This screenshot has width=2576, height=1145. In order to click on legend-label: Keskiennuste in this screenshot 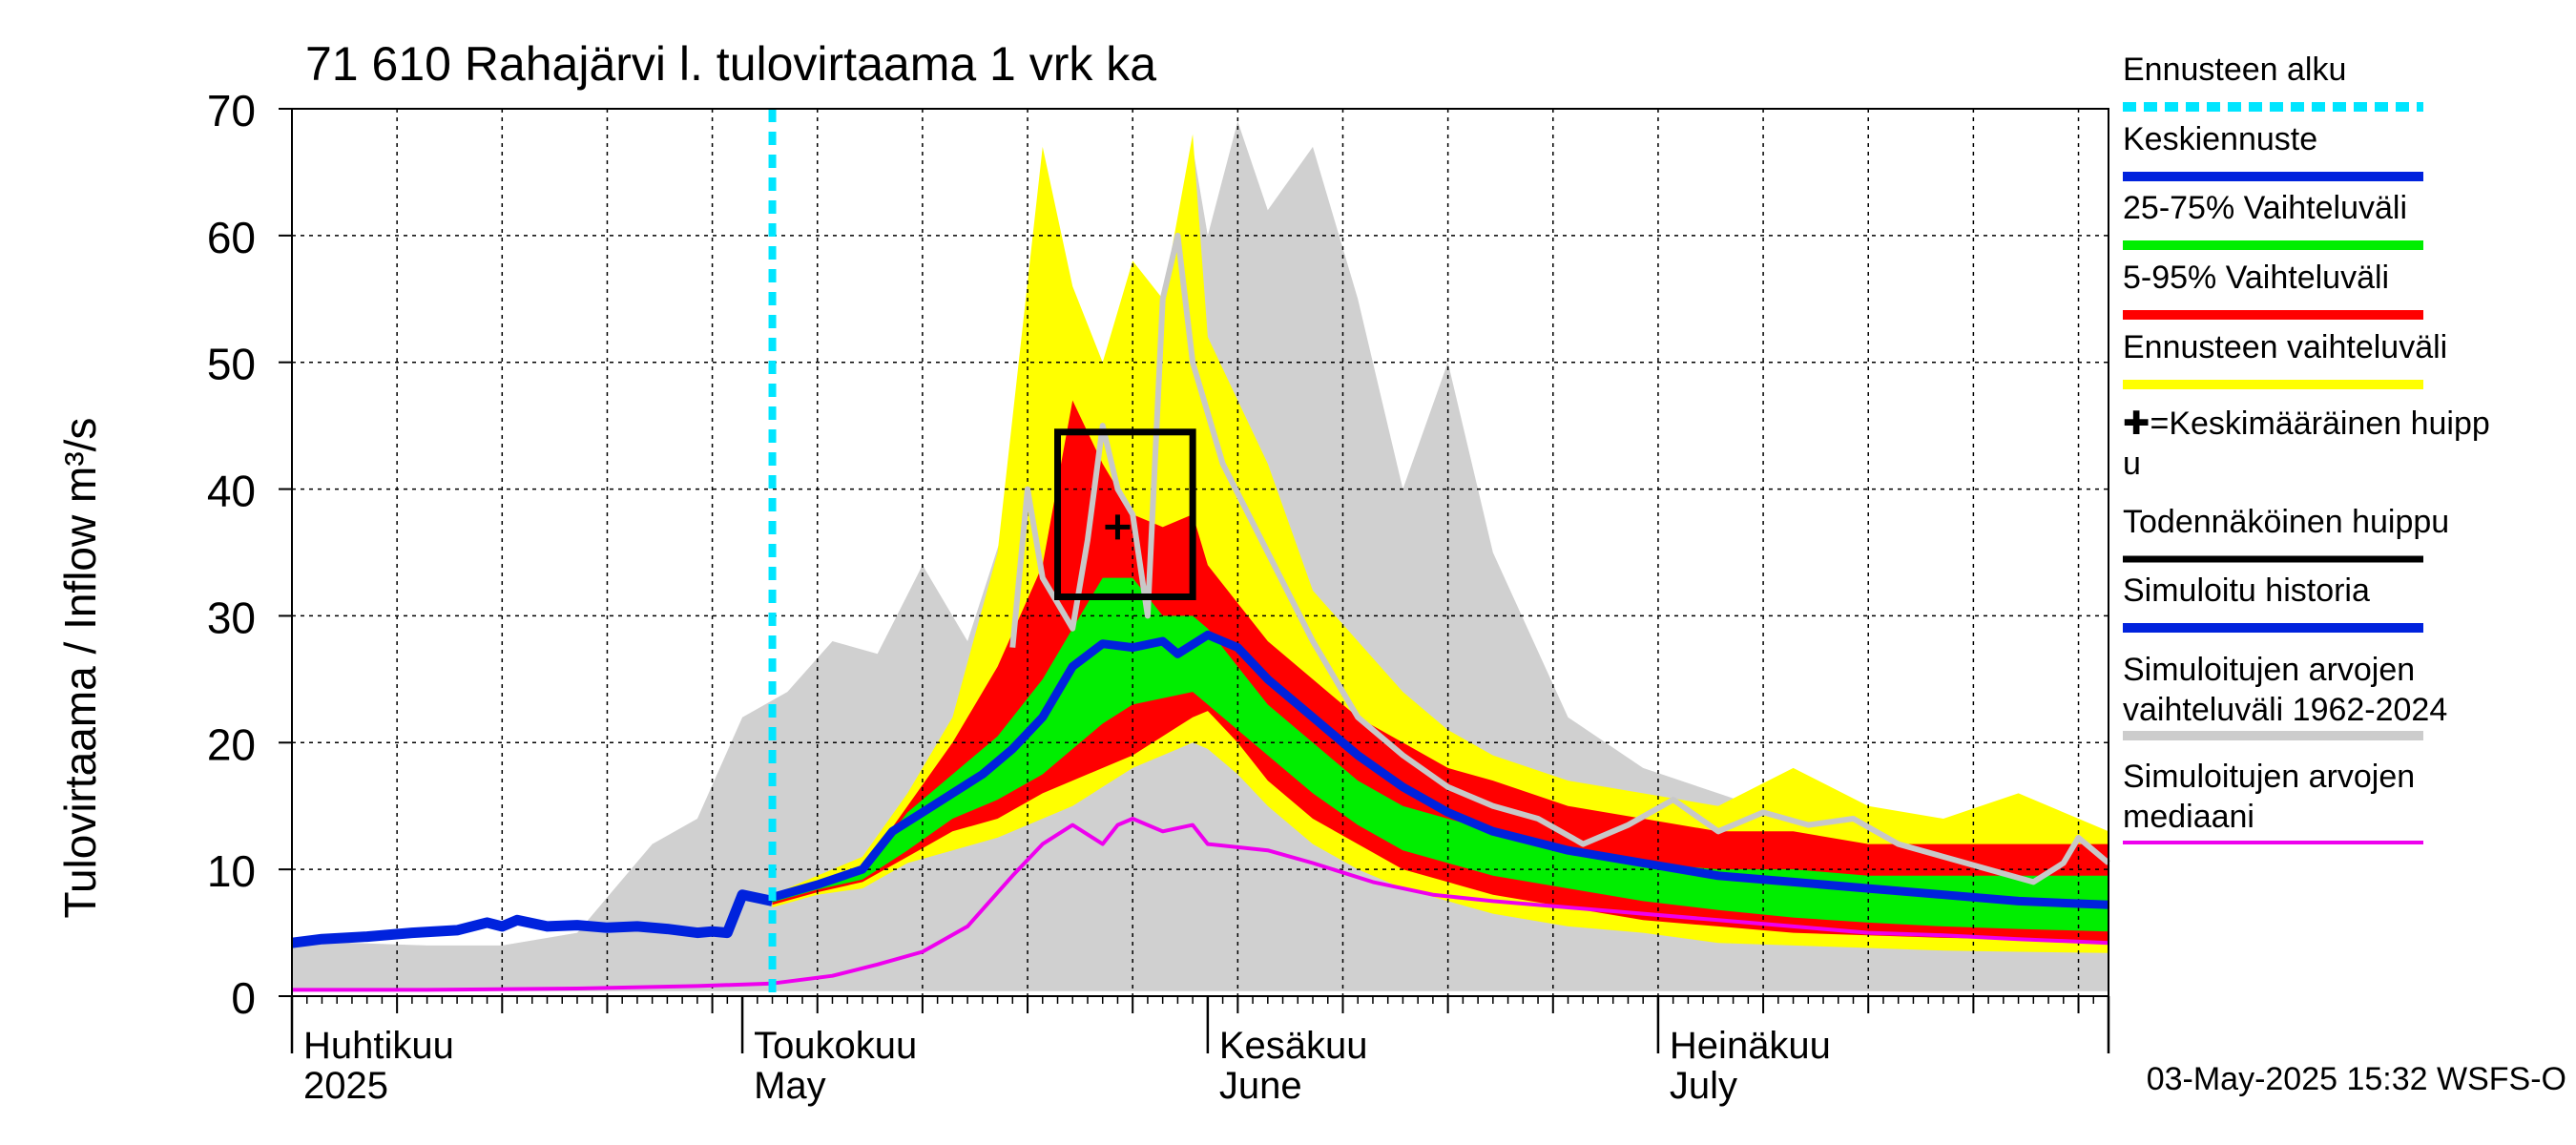, I will do `click(2220, 139)`.